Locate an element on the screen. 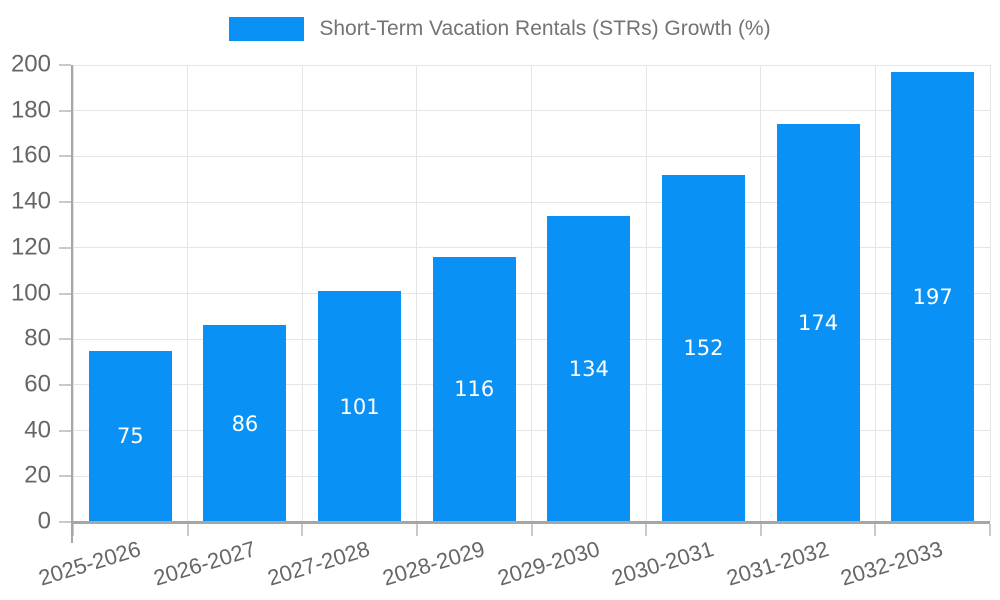 Image resolution: width=1000 pixels, height=600 pixels. bar-value-label: 174 is located at coordinates (818, 323).